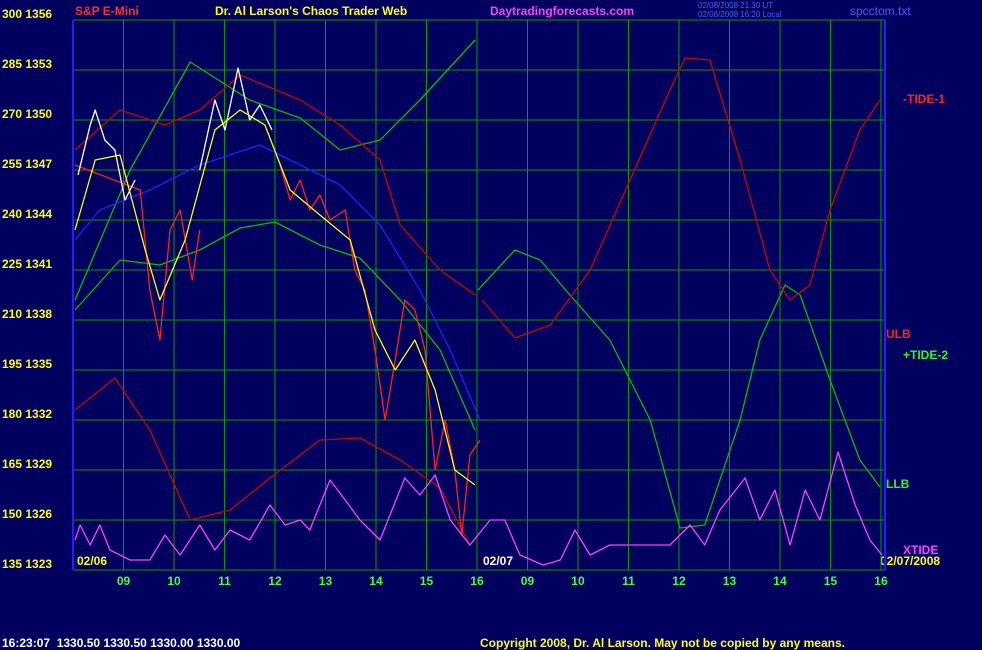  What do you see at coordinates (27, 264) in the screenshot?
I see `y-tick-label: 225 1341` at bounding box center [27, 264].